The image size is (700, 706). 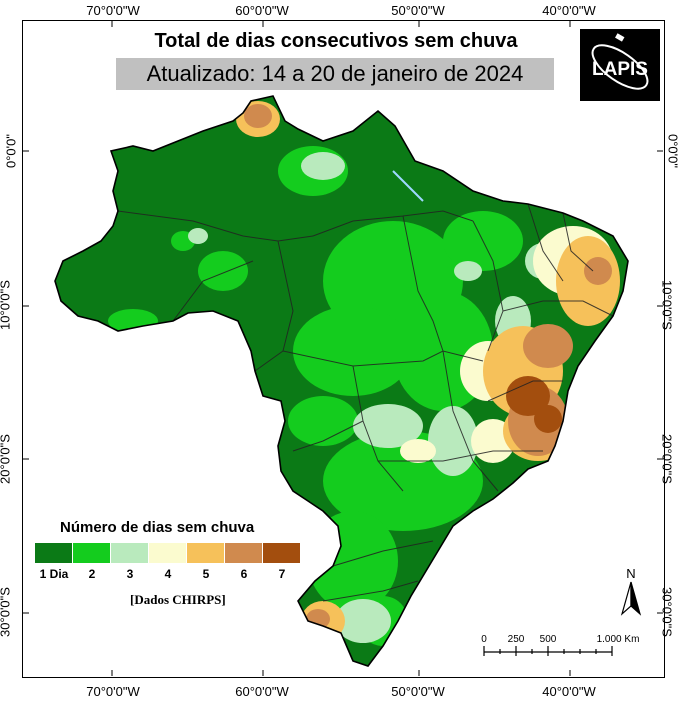 I want to click on zone-7-days, so click(x=534, y=404).